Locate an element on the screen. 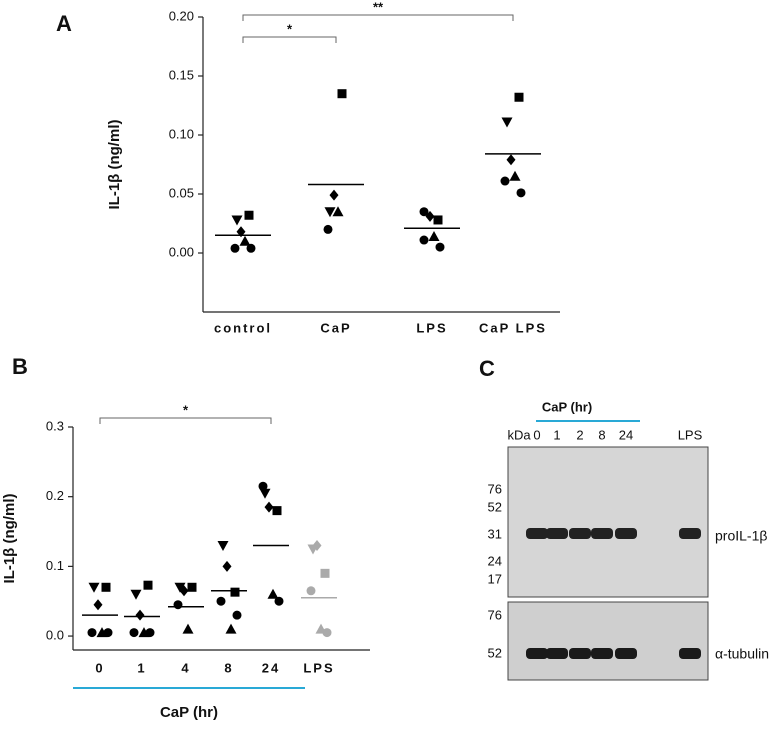 The width and height of the screenshot is (784, 734). lane-label: 0 is located at coordinates (536, 434).